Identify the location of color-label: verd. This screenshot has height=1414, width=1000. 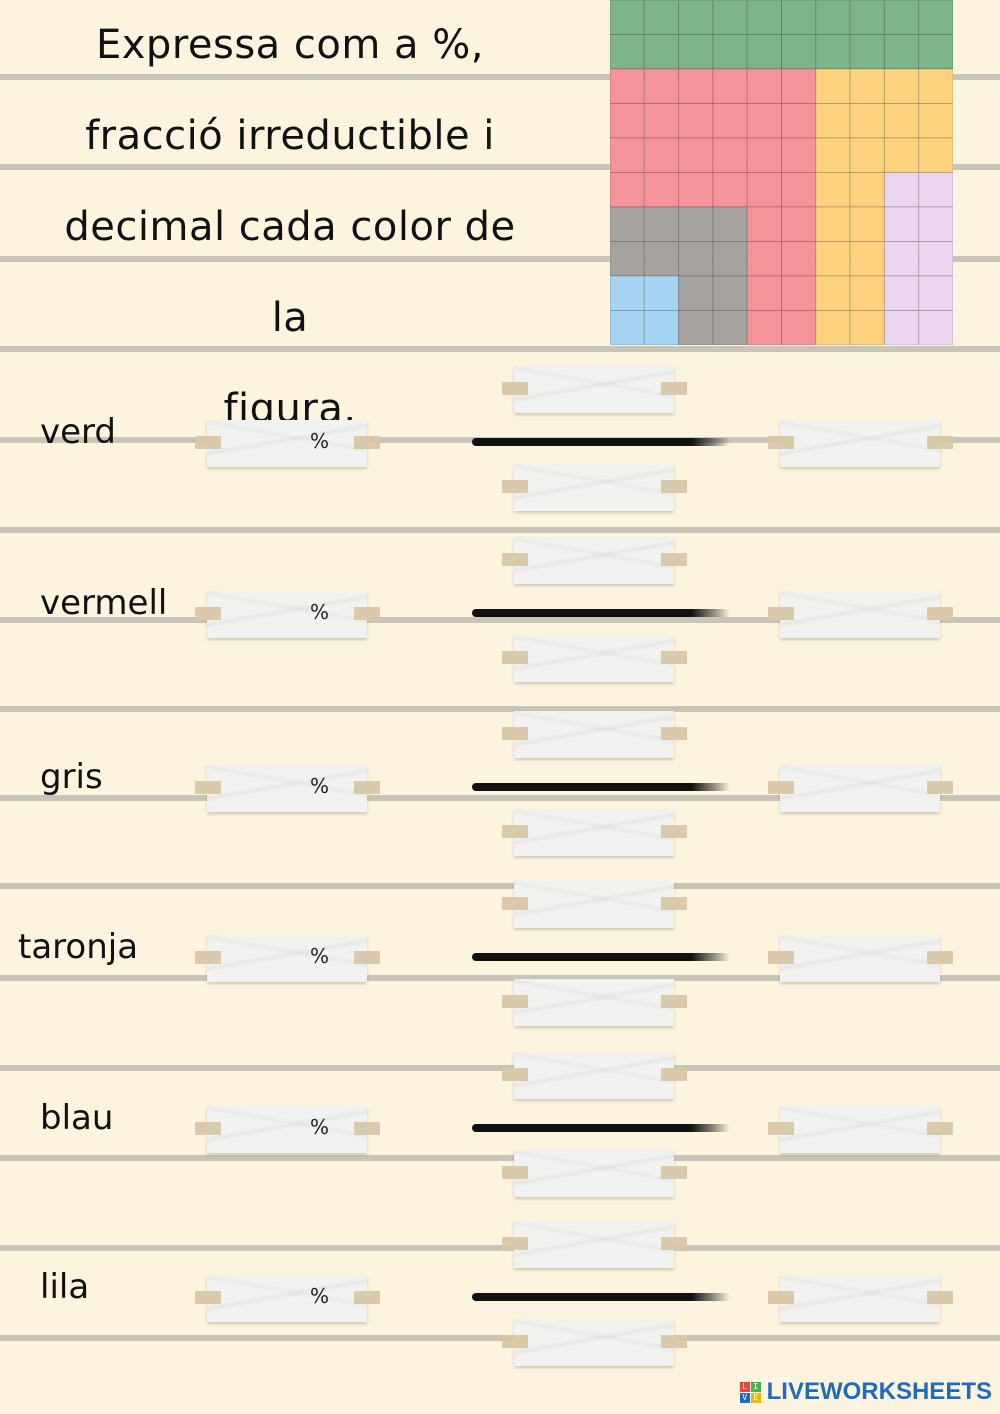
(78, 432).